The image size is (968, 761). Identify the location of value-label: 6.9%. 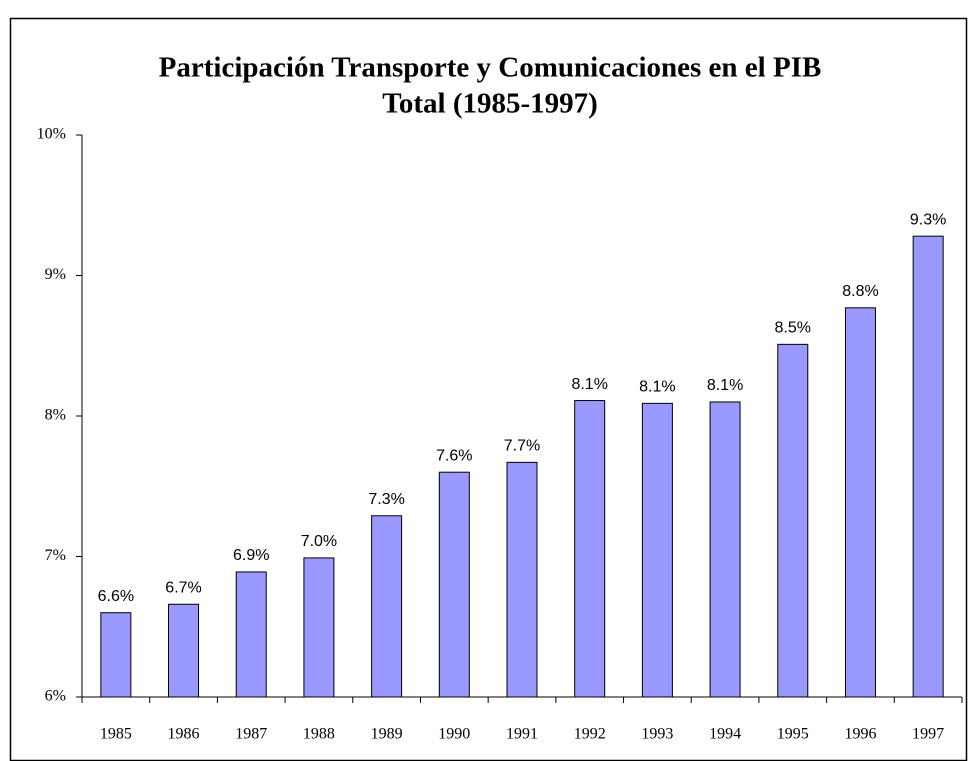
(251, 555).